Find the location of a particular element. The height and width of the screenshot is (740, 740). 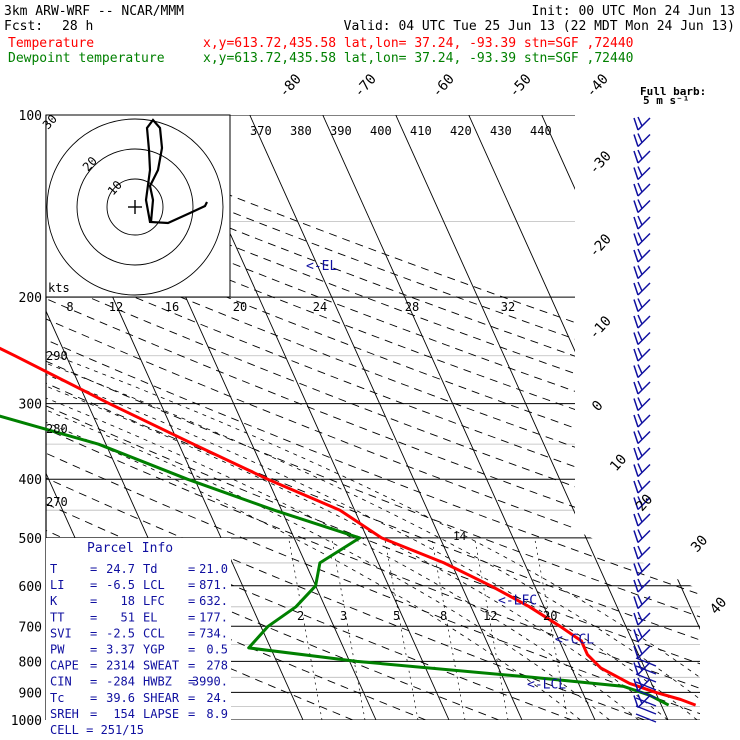

mixing-ratio-label: 12 is located at coordinates (490, 616).